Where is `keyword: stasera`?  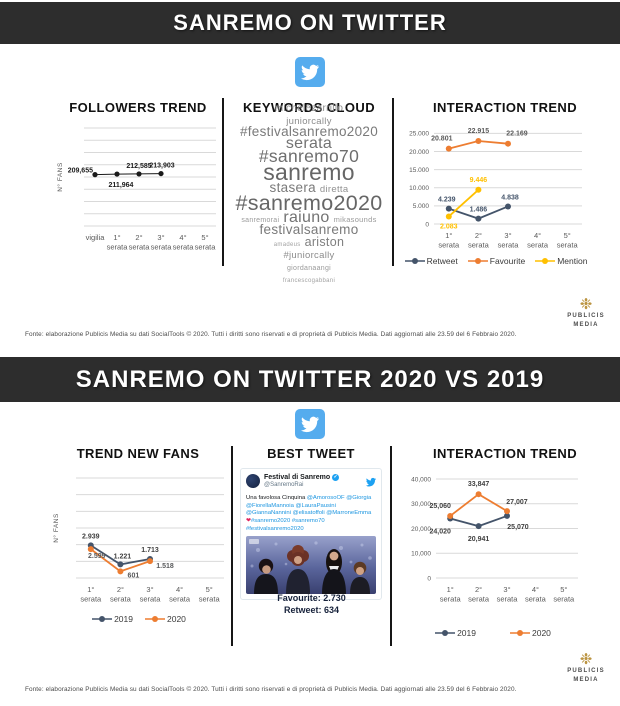
keyword: stasera is located at coordinates (292, 188).